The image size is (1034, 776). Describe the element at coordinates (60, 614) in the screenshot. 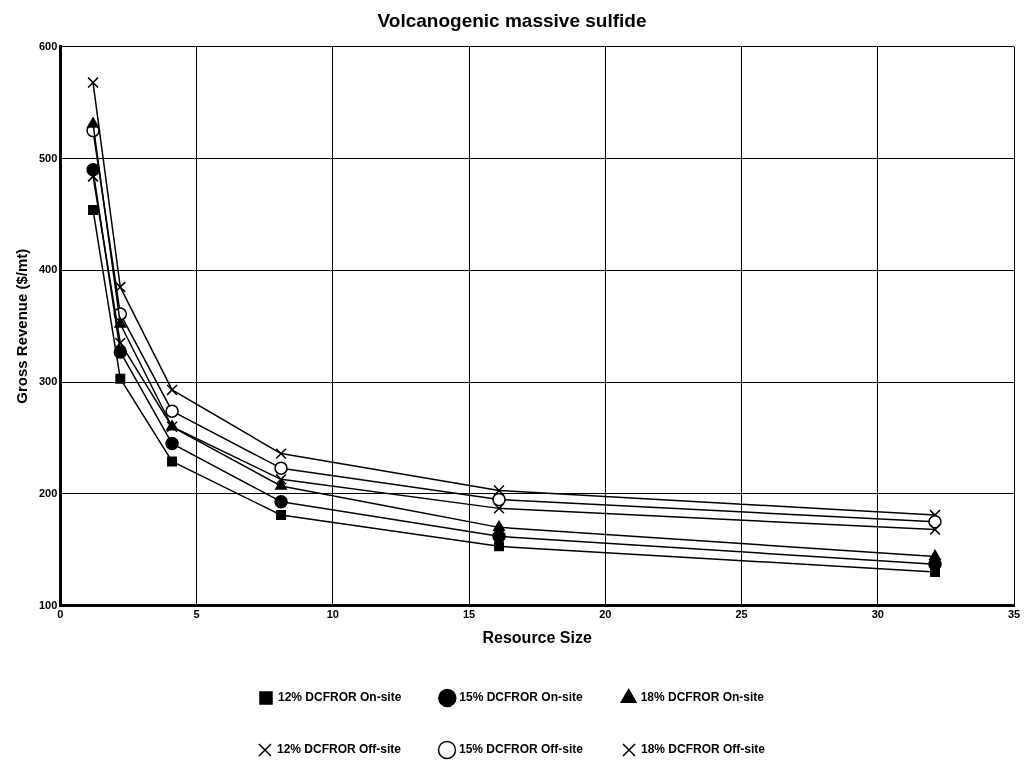

I see `x-tick-label: 0` at that location.